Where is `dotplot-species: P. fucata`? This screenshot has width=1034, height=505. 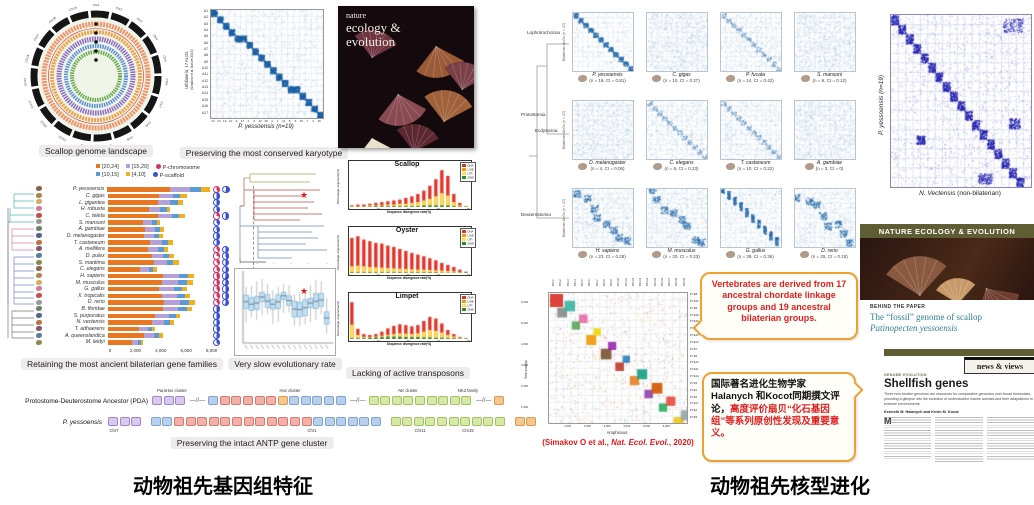 dotplot-species: P. fucata is located at coordinates (755, 75).